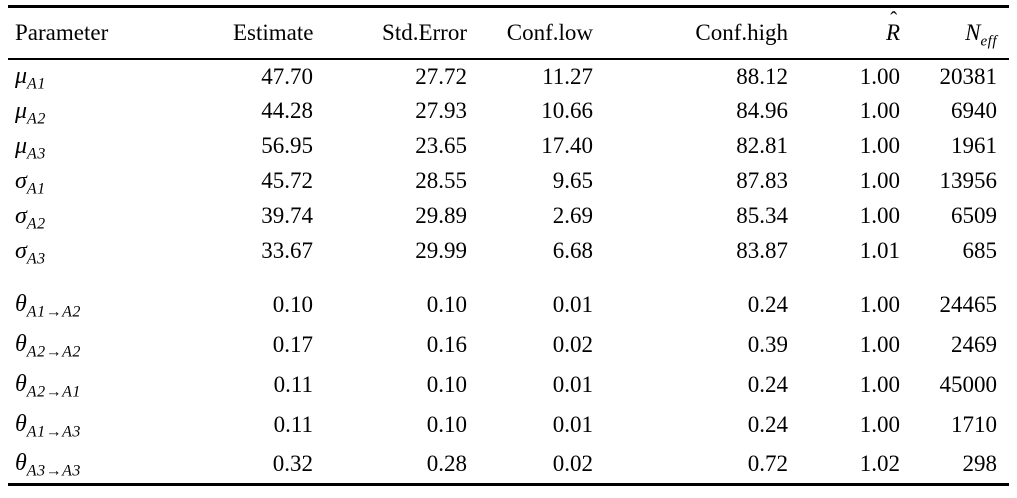  Describe the element at coordinates (508, 111) in the screenshot. I see `table-row-mu-A2: μA2 44.28 27.93 10.66 84.96 1.00 6940` at that location.